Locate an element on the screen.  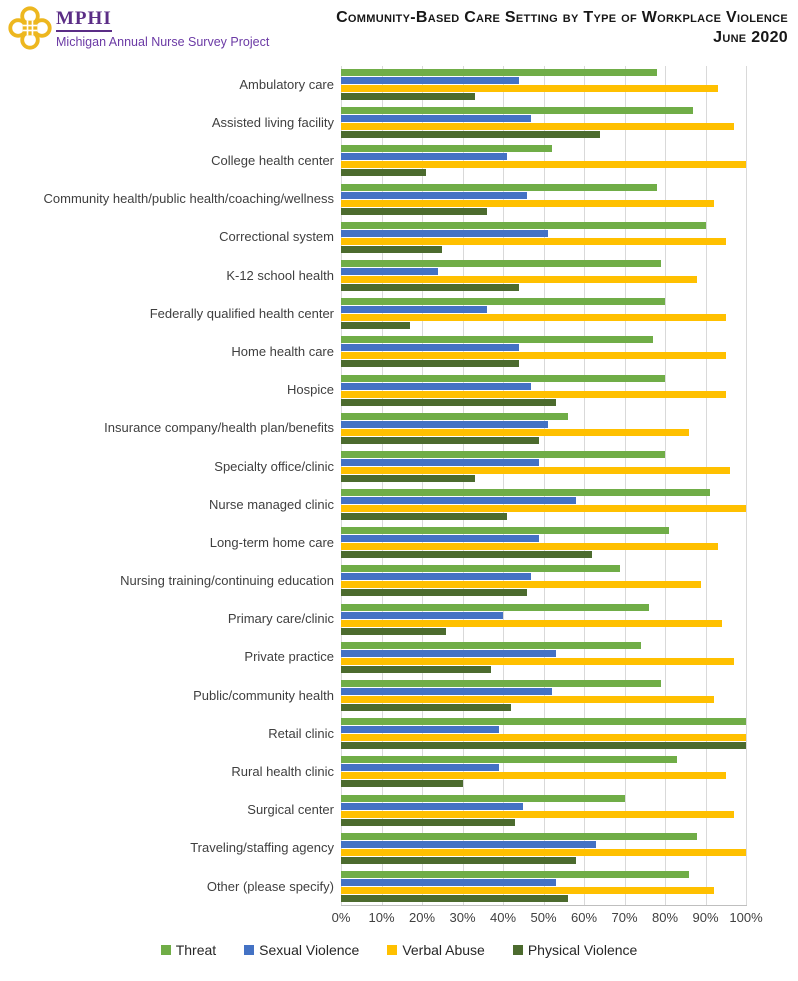
category-row: Long-term home care is located at coordinates (376, 543).